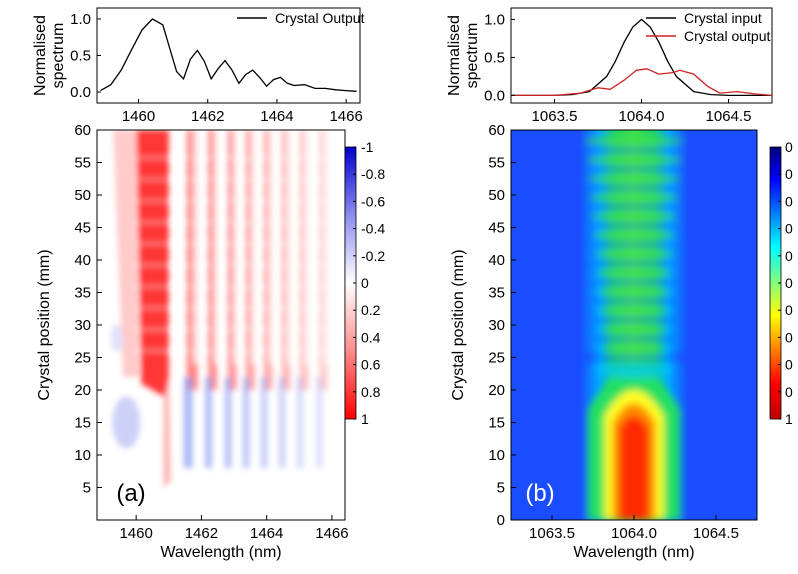 This screenshot has height=574, width=798. What do you see at coordinates (82, 293) in the screenshot?
I see `panel-a-map-ytick-label: 35` at bounding box center [82, 293].